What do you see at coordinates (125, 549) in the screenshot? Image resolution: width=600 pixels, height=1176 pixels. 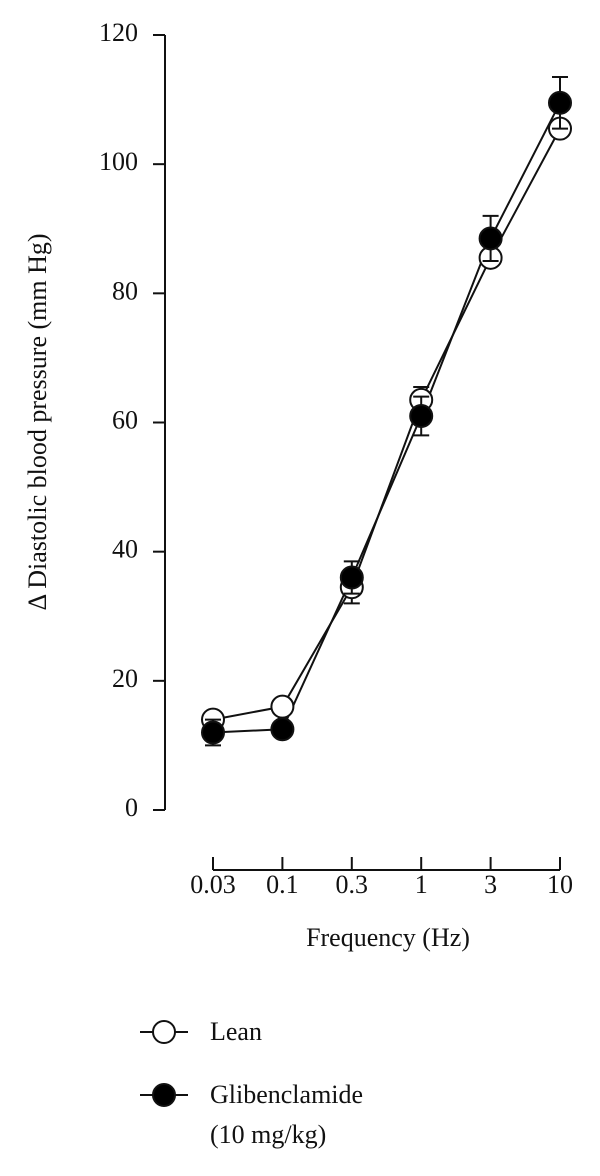 I see `y-tick-label: 40` at bounding box center [125, 549].